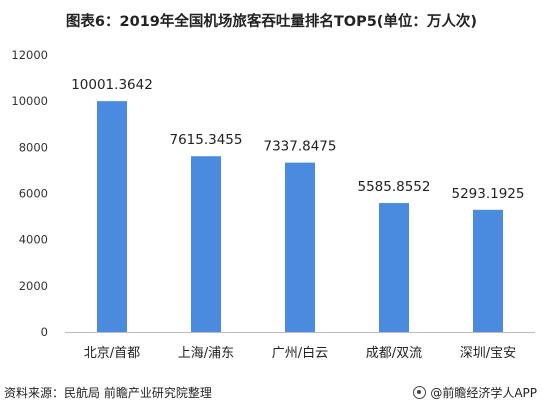 The height and width of the screenshot is (412, 543). What do you see at coordinates (483, 393) in the screenshot?
I see `brand-text: @前瞻经济学人APP` at bounding box center [483, 393].